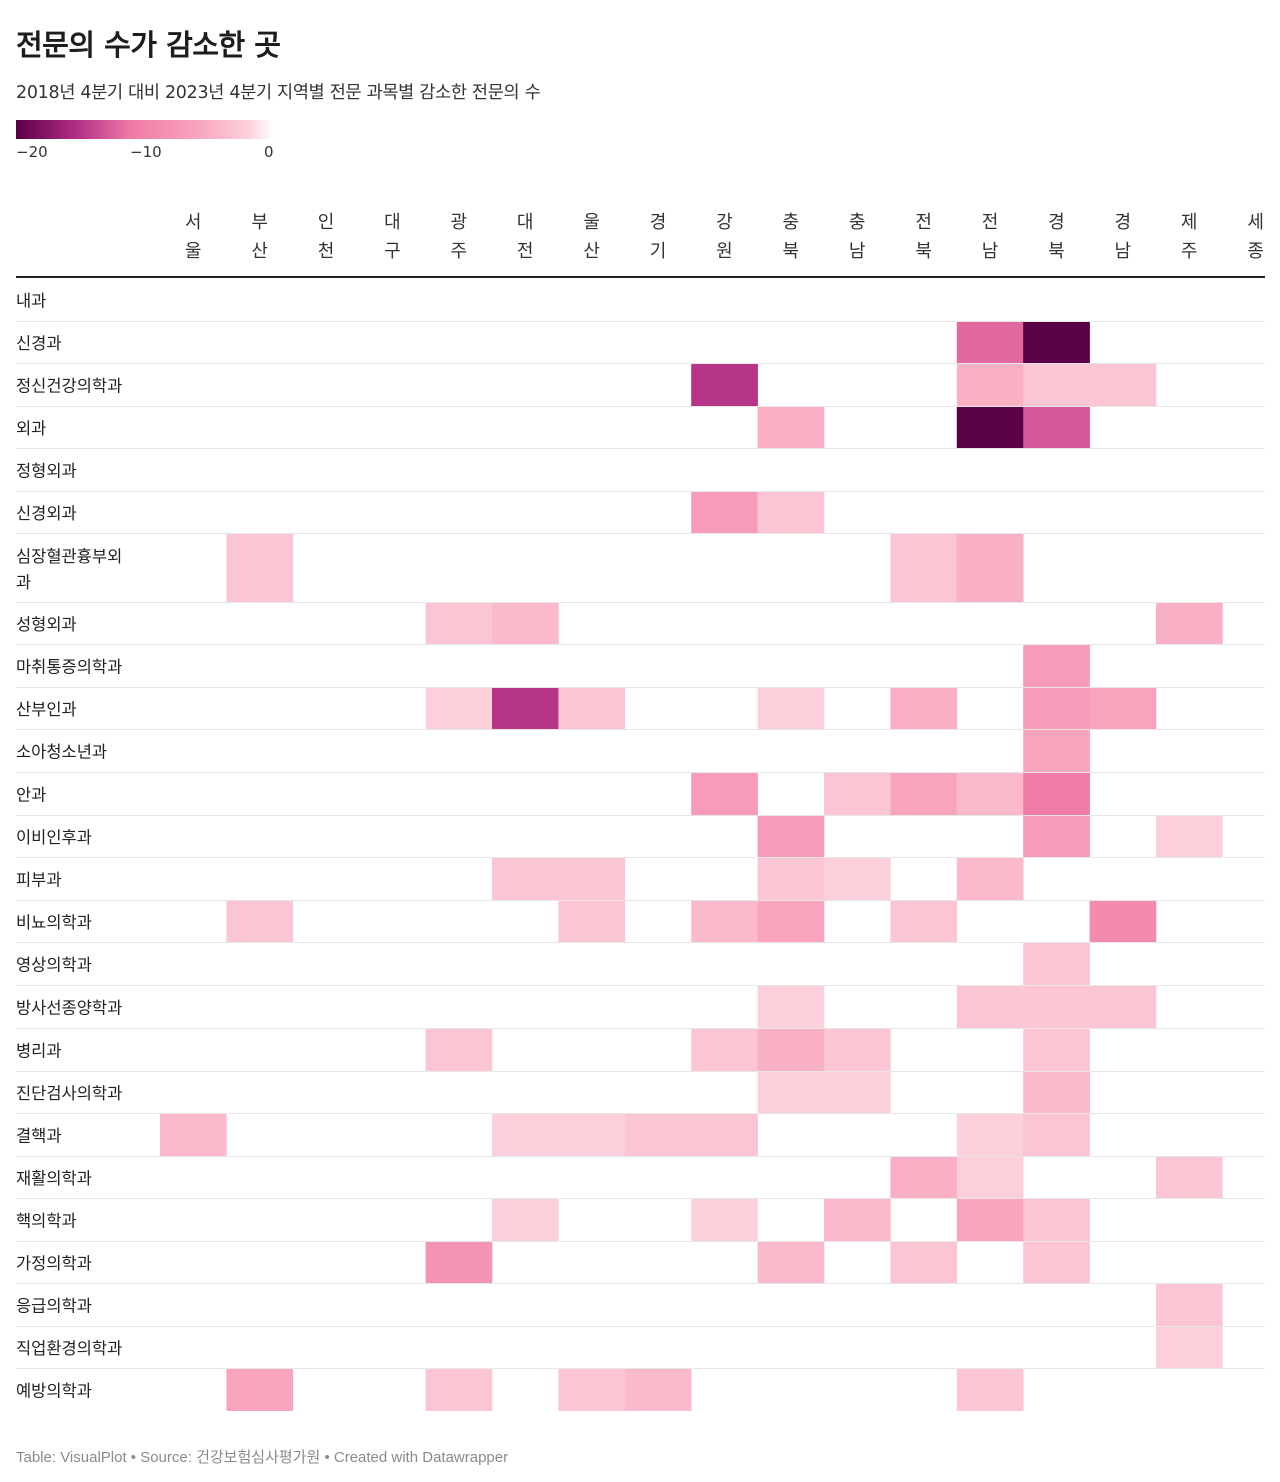 The width and height of the screenshot is (1280, 1482). I want to click on row-label: 안과, so click(31, 795).